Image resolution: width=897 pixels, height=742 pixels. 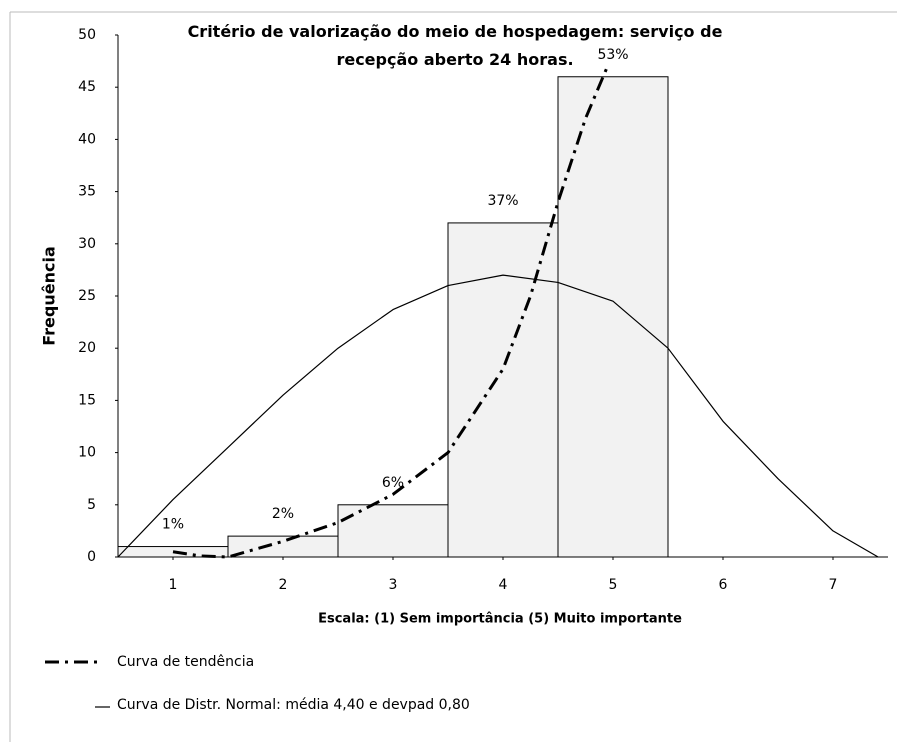 I want to click on y-tick-label: 25, so click(x=87, y=296).